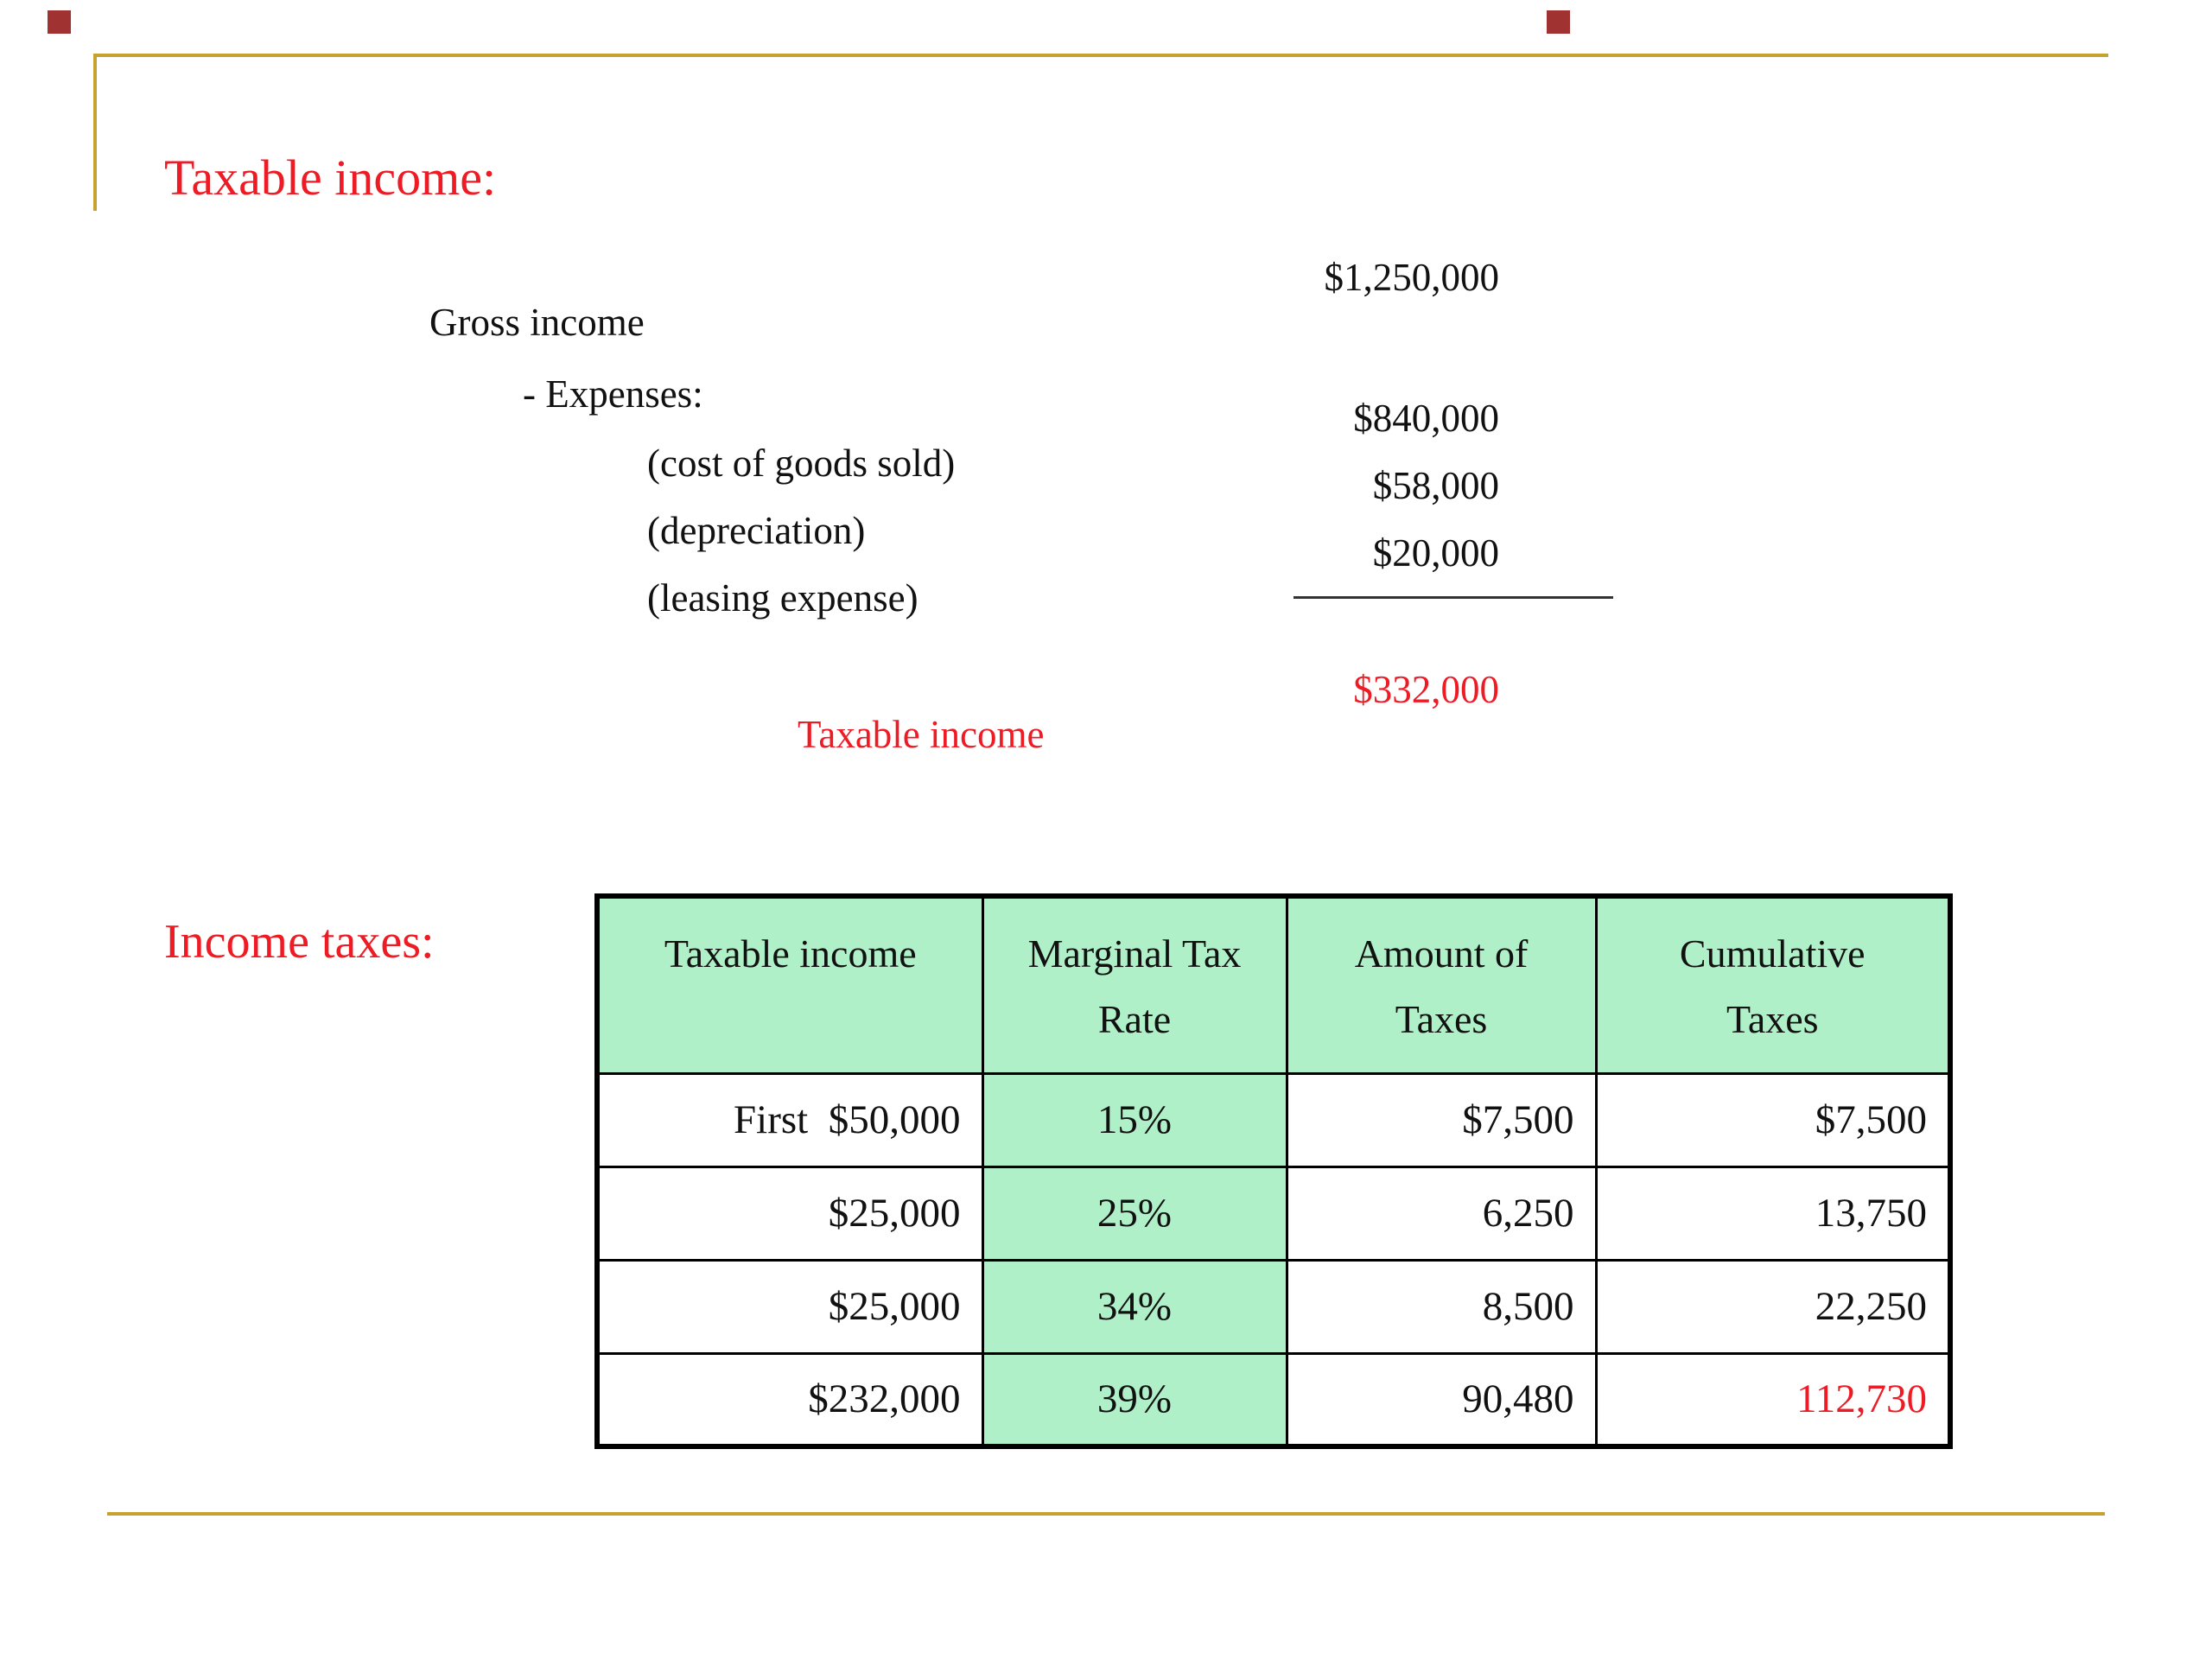 This screenshot has height=1659, width=2212. What do you see at coordinates (299, 942) in the screenshot?
I see `income-taxes-label: Income taxes:` at bounding box center [299, 942].